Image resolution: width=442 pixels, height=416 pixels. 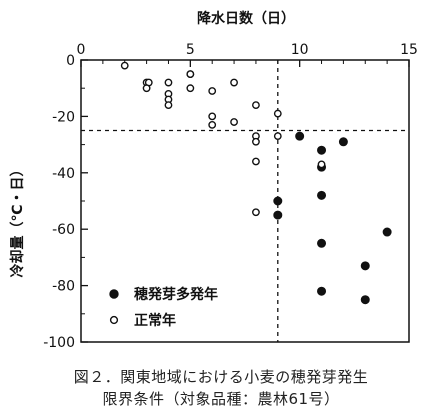 What do you see at coordinates (300, 50) in the screenshot?
I see `x-tick-label: 10` at bounding box center [300, 50].